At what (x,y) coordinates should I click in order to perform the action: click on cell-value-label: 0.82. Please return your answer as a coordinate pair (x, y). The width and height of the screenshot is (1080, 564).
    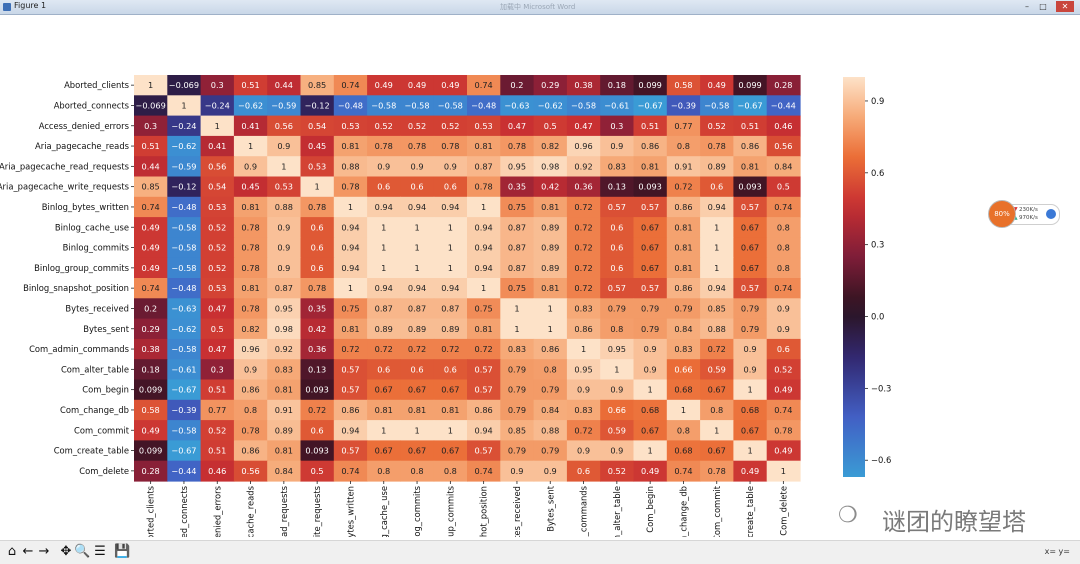
    Looking at the image, I should click on (550, 146).